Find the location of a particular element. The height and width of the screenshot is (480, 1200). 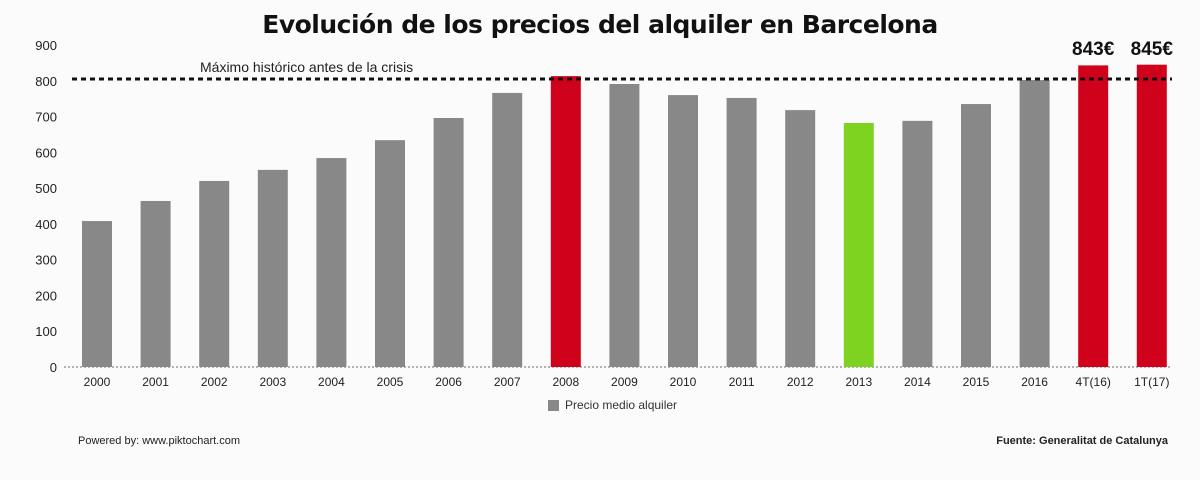

x-tick-label: 2010 is located at coordinates (683, 382).